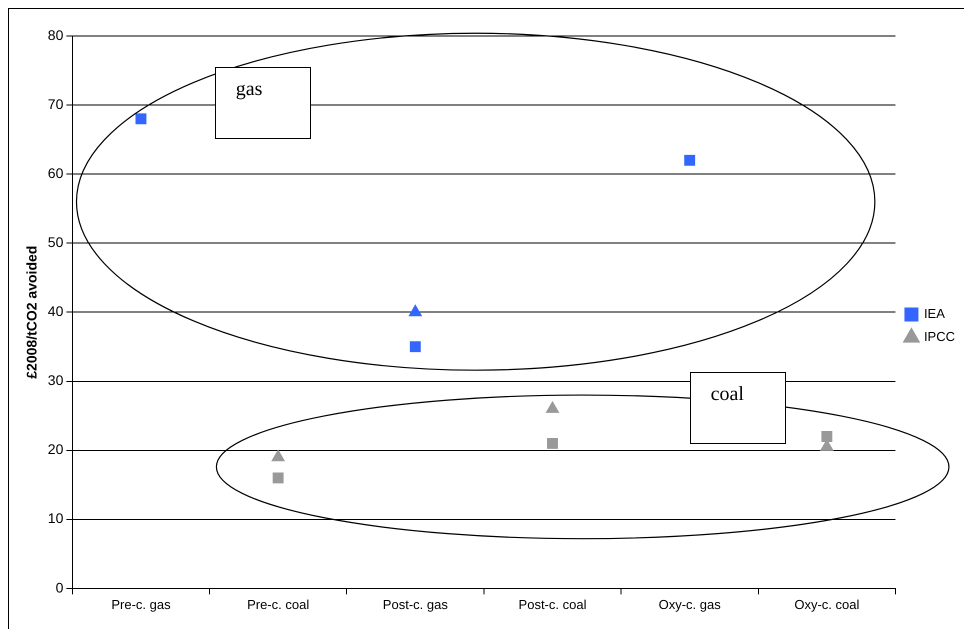  Describe the element at coordinates (56, 104) in the screenshot. I see `y-tick-label: 70` at that location.